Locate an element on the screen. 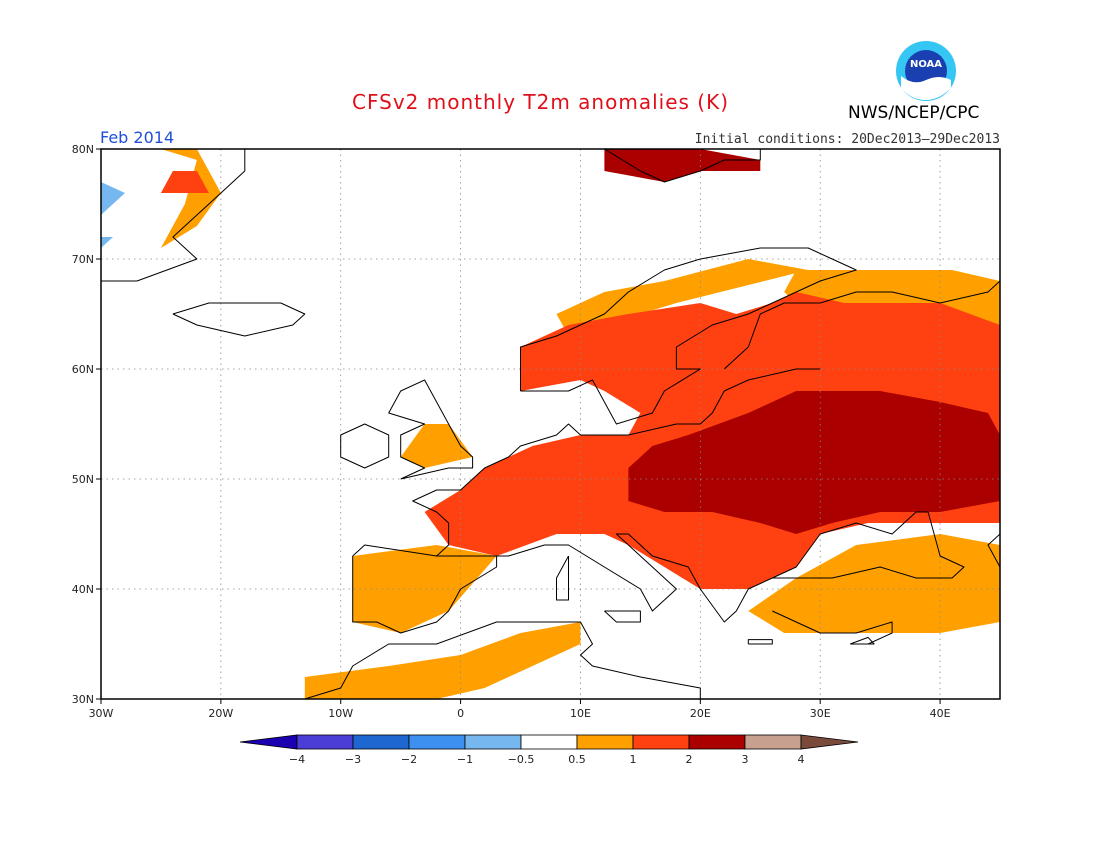  colorbar-high-arrow is located at coordinates (829, 742).